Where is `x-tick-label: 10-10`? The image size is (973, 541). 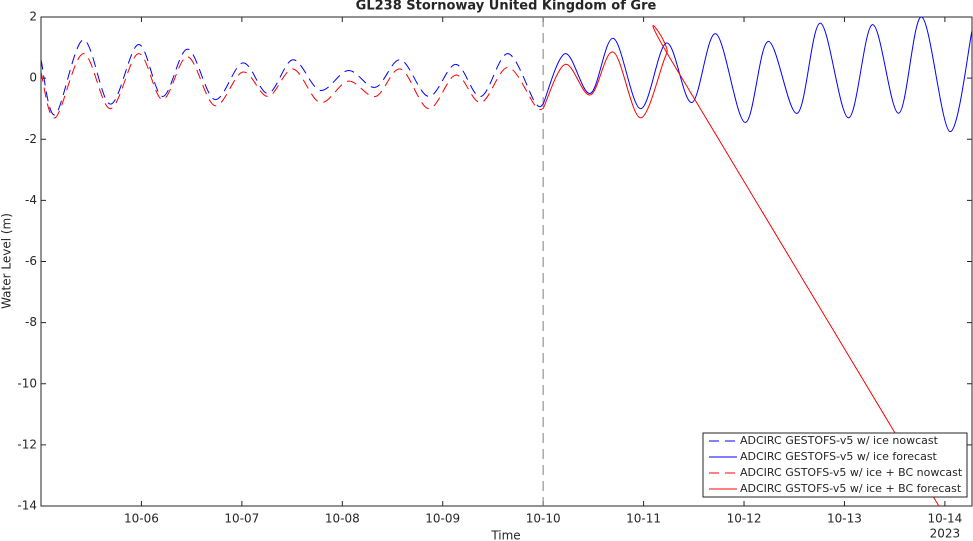 x-tick-label: 10-10 is located at coordinates (543, 519).